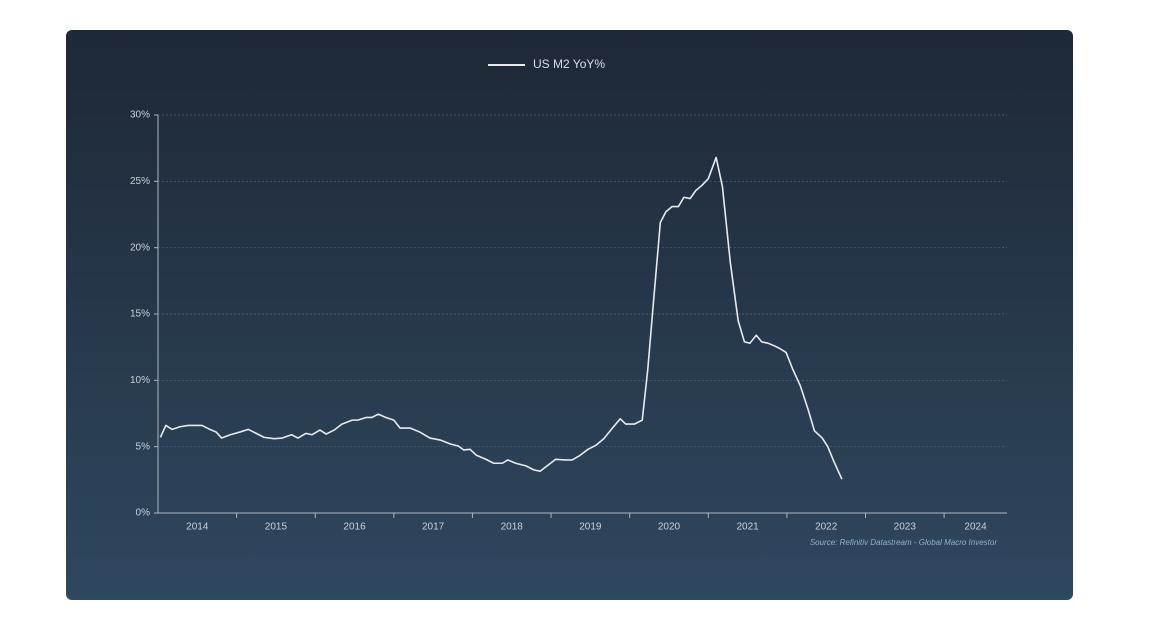 The width and height of the screenshot is (1174, 630). I want to click on x-tick-label: 2014, so click(197, 527).